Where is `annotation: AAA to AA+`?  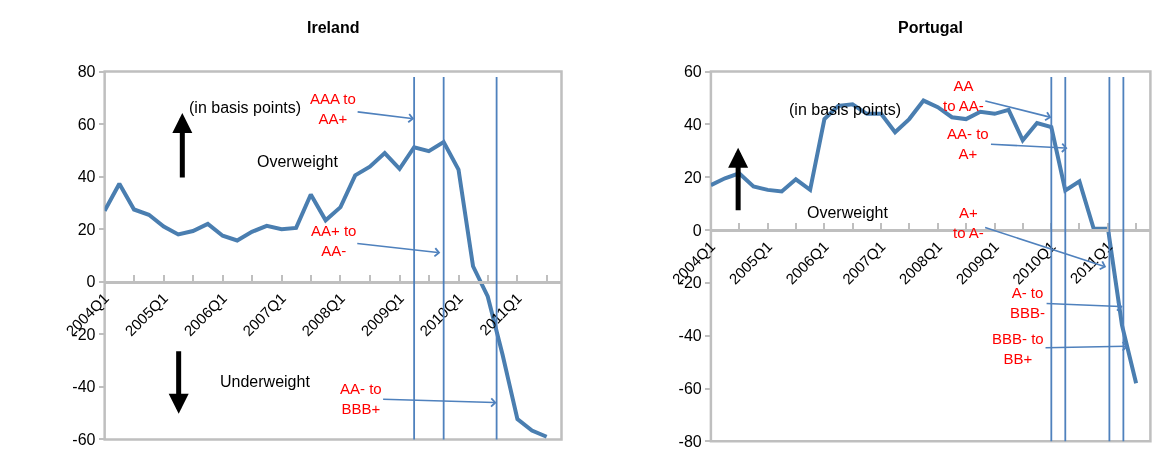
annotation: AAA to AA+ is located at coordinates (333, 108).